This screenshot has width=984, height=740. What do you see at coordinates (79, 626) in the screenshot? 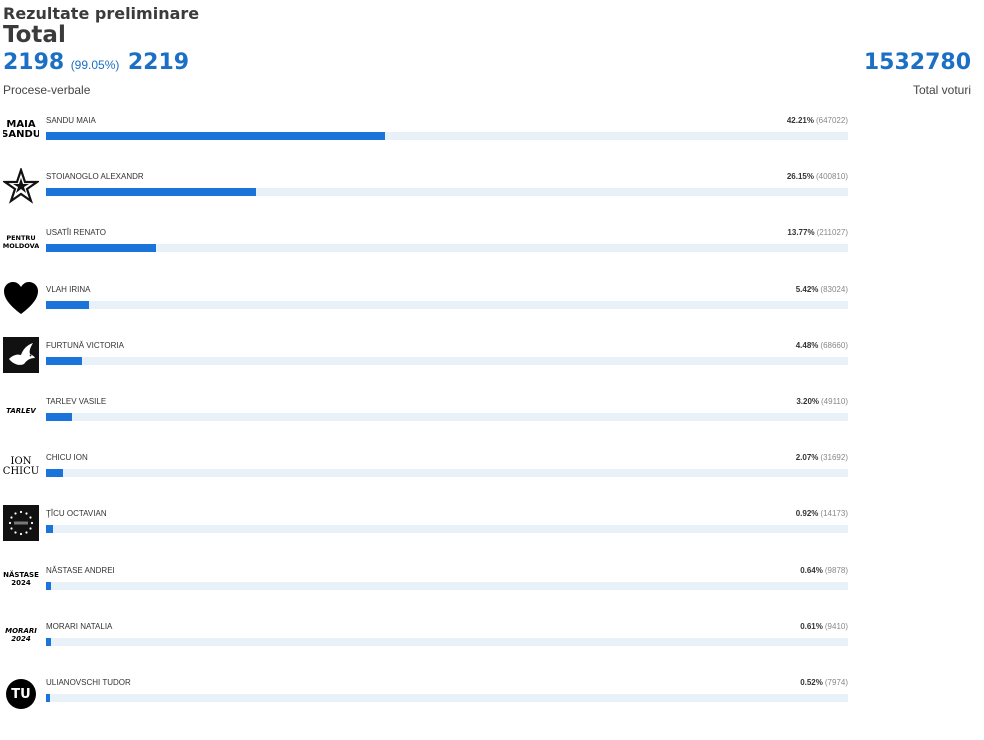
I see `candidate-name: MORARI NATALIA` at bounding box center [79, 626].